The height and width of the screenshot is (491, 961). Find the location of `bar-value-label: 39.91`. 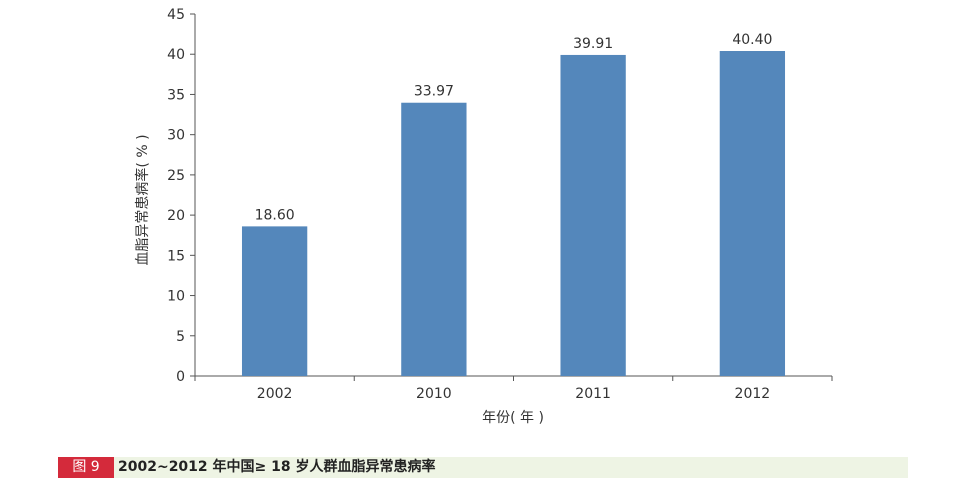

bar-value-label: 39.91 is located at coordinates (593, 44).